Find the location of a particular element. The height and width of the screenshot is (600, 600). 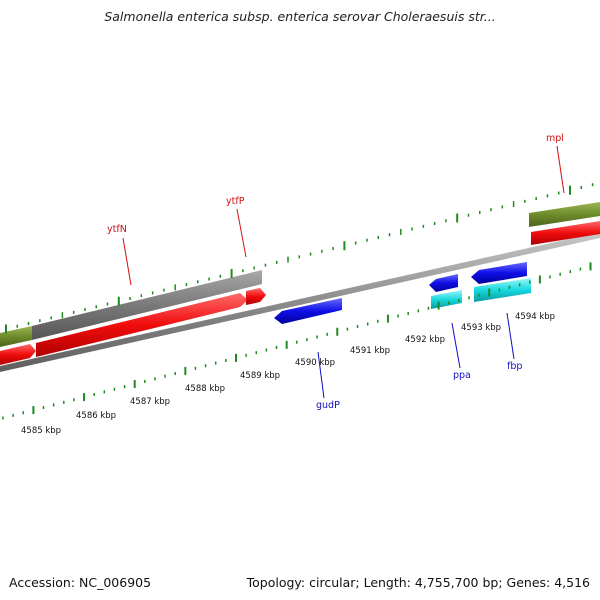

cog-feature-gray is located at coordinates (147, 305).